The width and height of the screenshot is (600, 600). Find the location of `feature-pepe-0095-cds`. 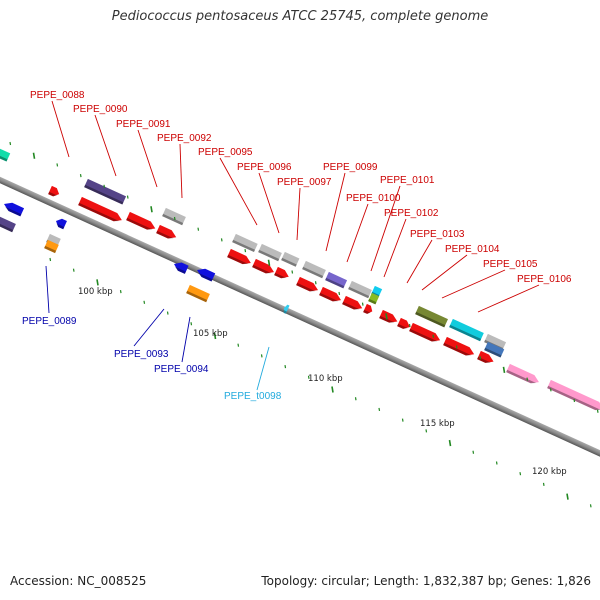

feature-pepe-0095-cds is located at coordinates (240, 257).